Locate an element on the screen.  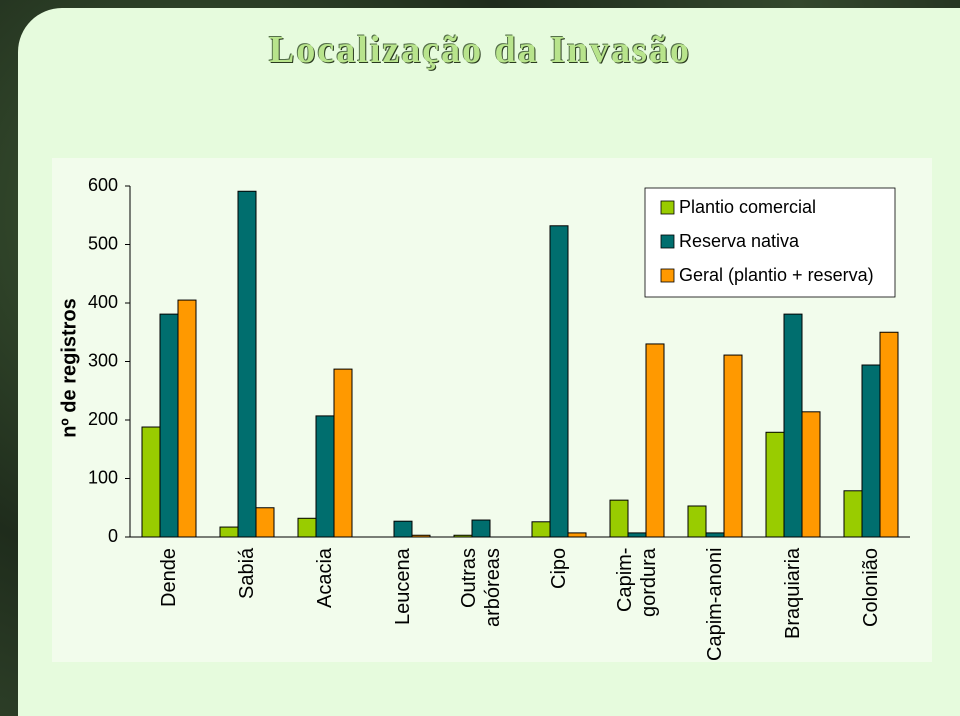
y-tick-label: 500 is located at coordinates (103, 243).